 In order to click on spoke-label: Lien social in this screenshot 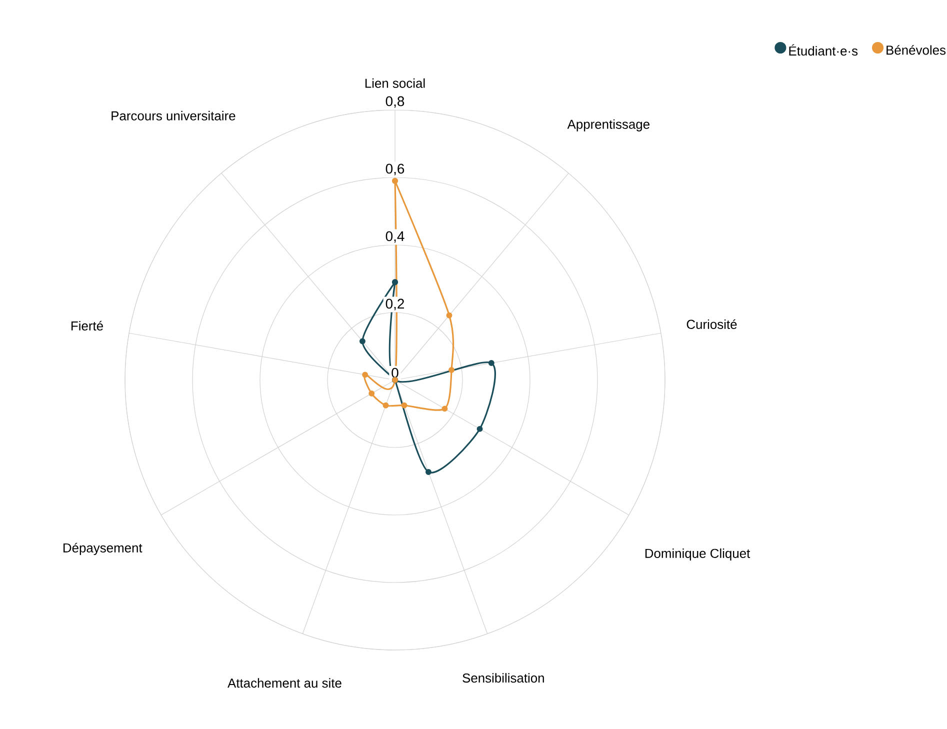, I will do `click(395, 83)`.